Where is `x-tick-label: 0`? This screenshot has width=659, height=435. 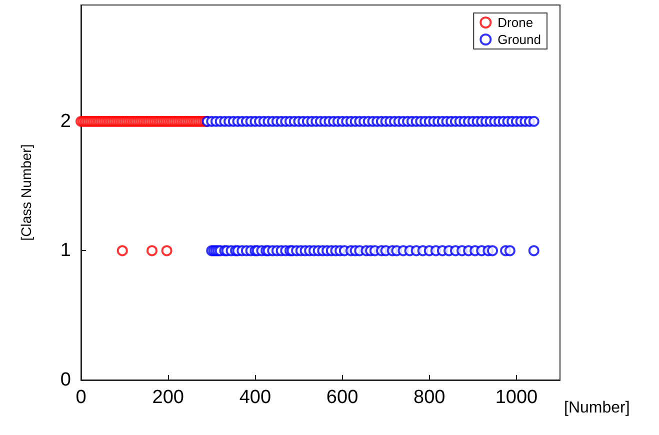 x-tick-label: 0 is located at coordinates (81, 397).